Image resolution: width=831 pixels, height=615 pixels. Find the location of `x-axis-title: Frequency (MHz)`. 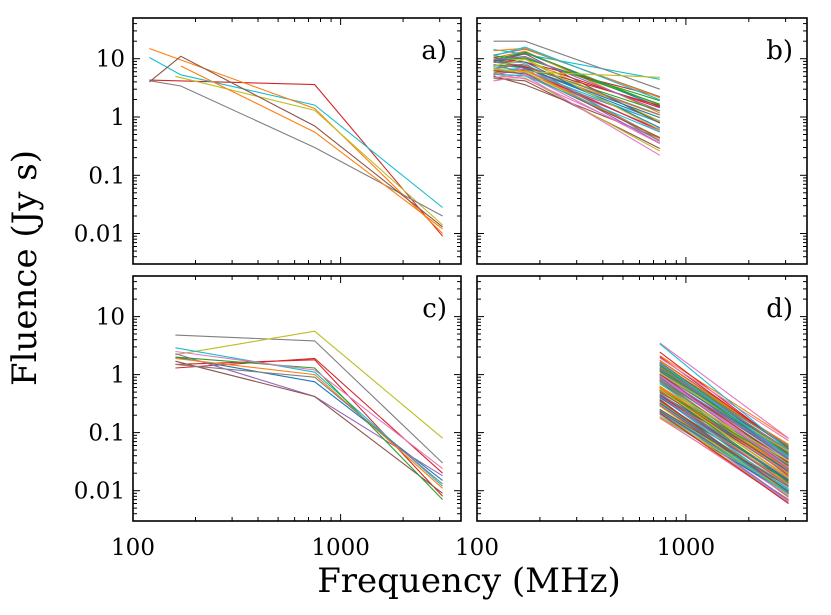

x-axis-title: Frequency (MHz) is located at coordinates (469, 581).